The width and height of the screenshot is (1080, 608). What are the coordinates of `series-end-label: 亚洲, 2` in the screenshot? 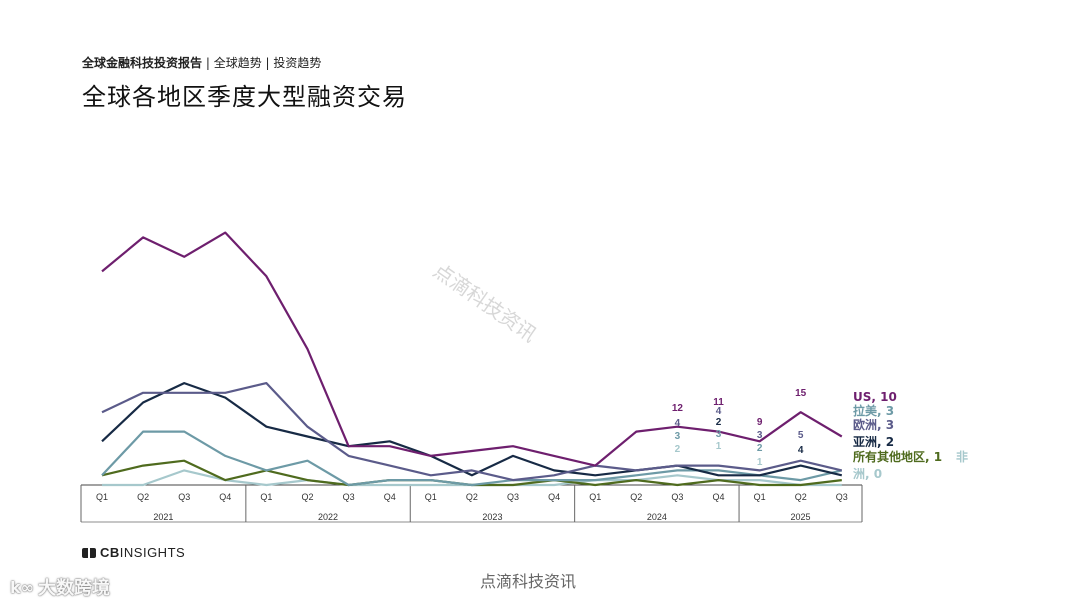 It's located at (873, 442).